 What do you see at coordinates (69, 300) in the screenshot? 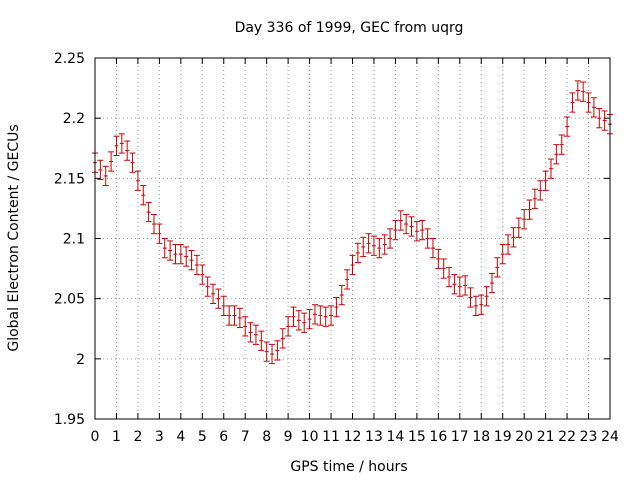
I see `y-tick-label: 2.05` at bounding box center [69, 300].